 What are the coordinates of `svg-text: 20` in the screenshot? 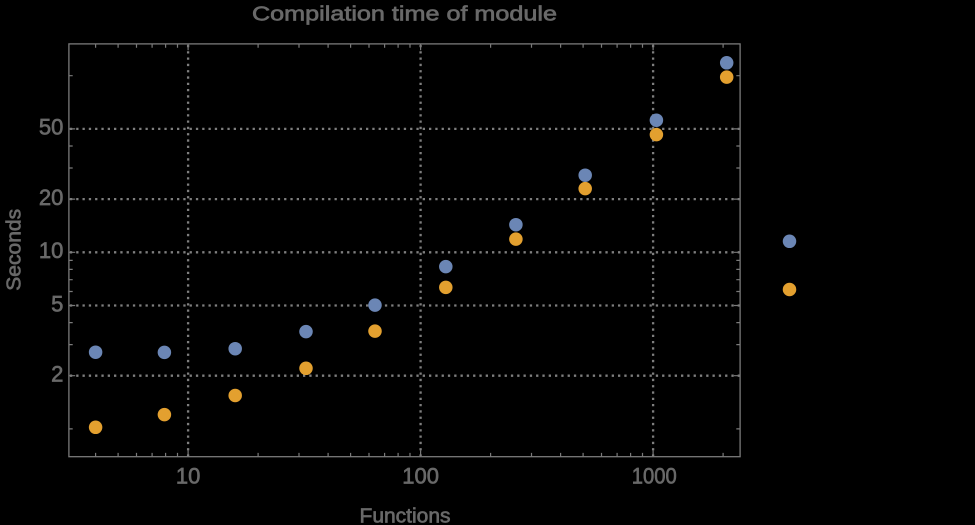 It's located at (51, 197).